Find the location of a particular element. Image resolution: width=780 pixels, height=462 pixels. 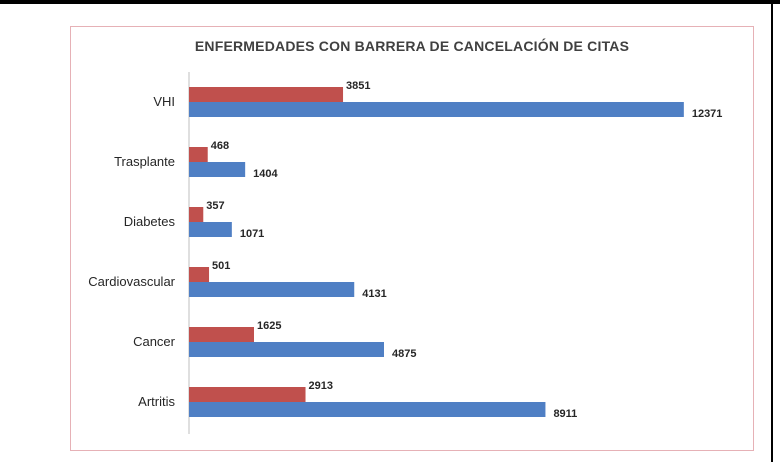

data-label: 501 is located at coordinates (221, 266).